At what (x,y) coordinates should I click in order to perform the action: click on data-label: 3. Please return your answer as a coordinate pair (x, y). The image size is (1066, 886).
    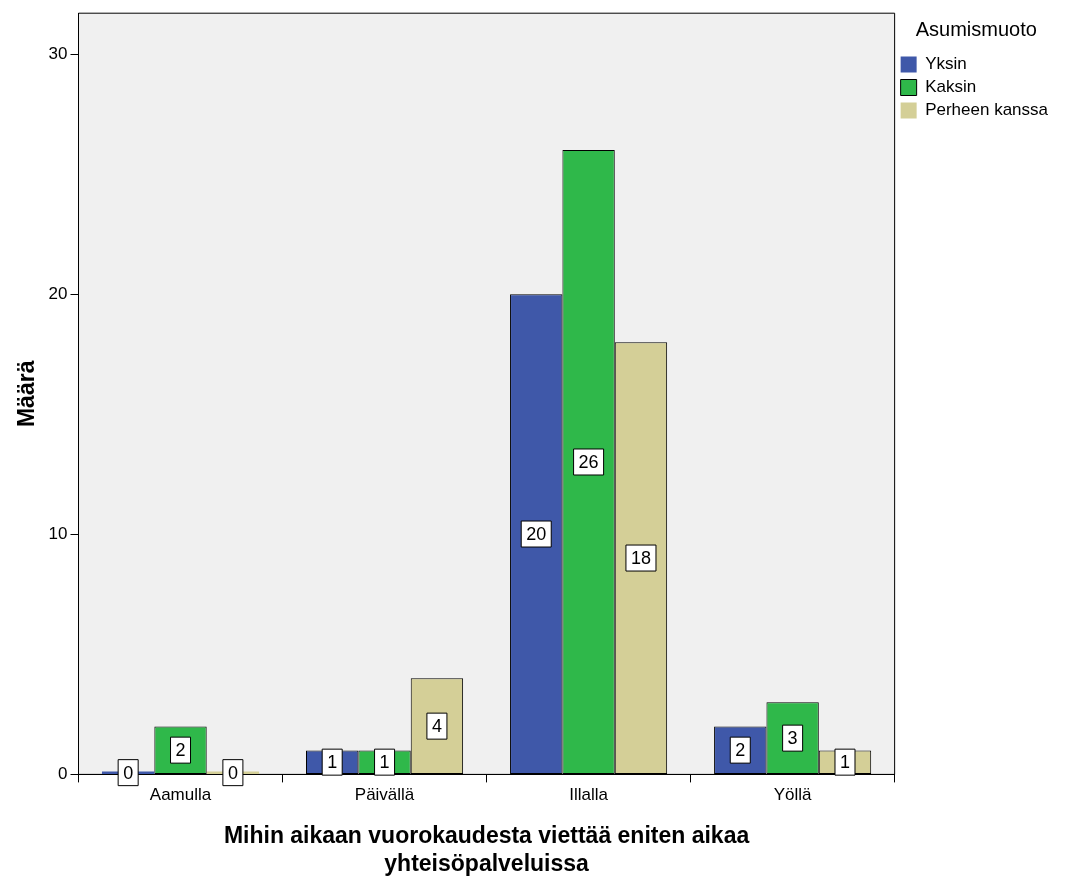
    Looking at the image, I should click on (792, 738).